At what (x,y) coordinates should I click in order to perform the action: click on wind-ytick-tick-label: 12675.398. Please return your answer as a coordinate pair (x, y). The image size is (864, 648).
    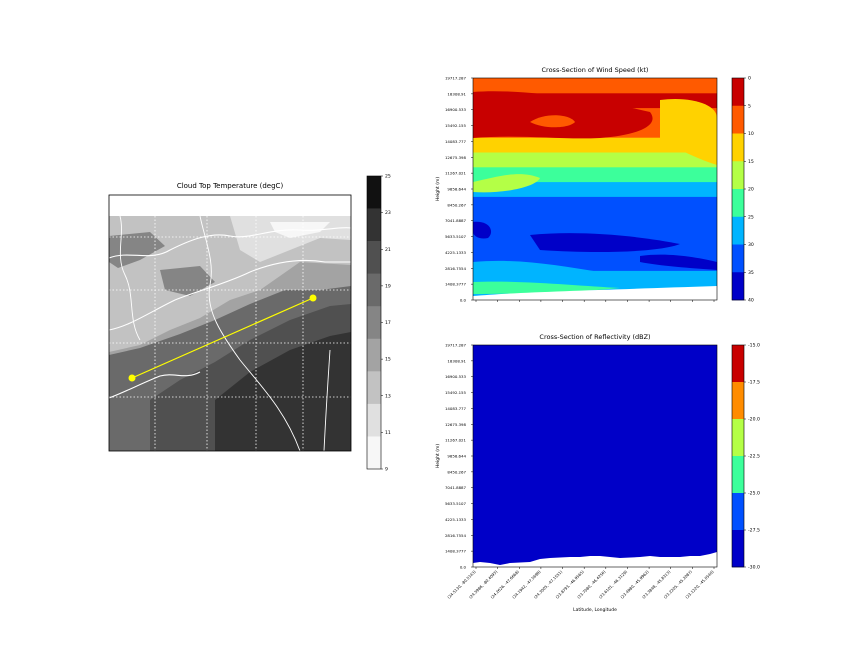
    Looking at the image, I should click on (456, 157).